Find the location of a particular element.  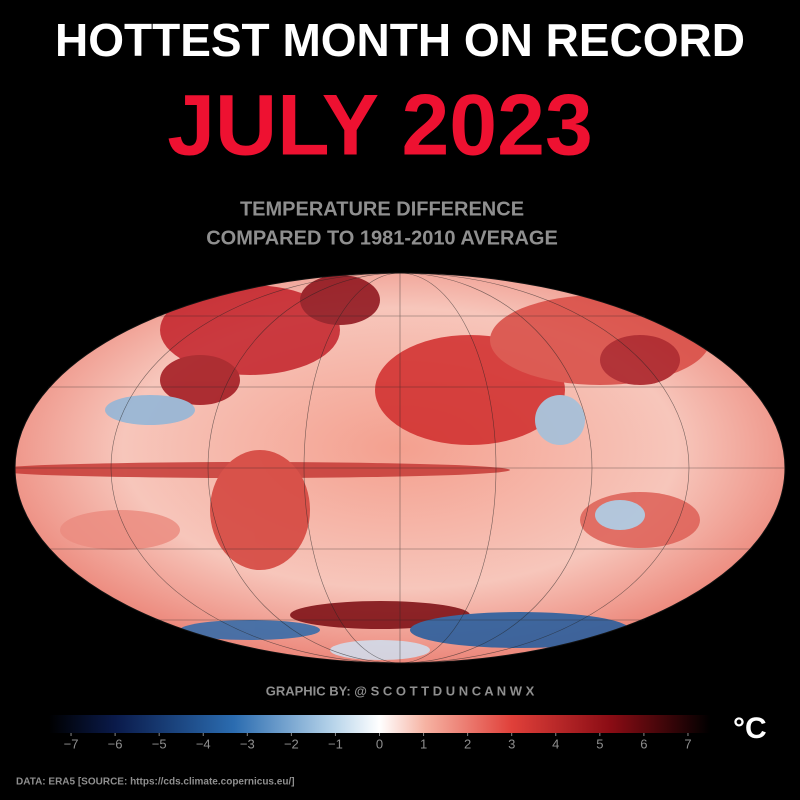

tick-label: −5 is located at coordinates (159, 743).